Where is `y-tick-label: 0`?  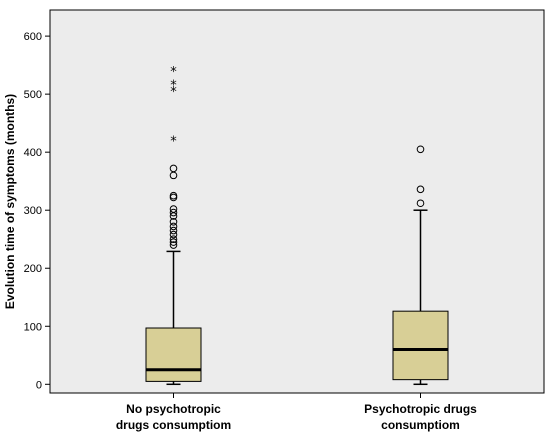 y-tick-label: 0 is located at coordinates (39, 385).